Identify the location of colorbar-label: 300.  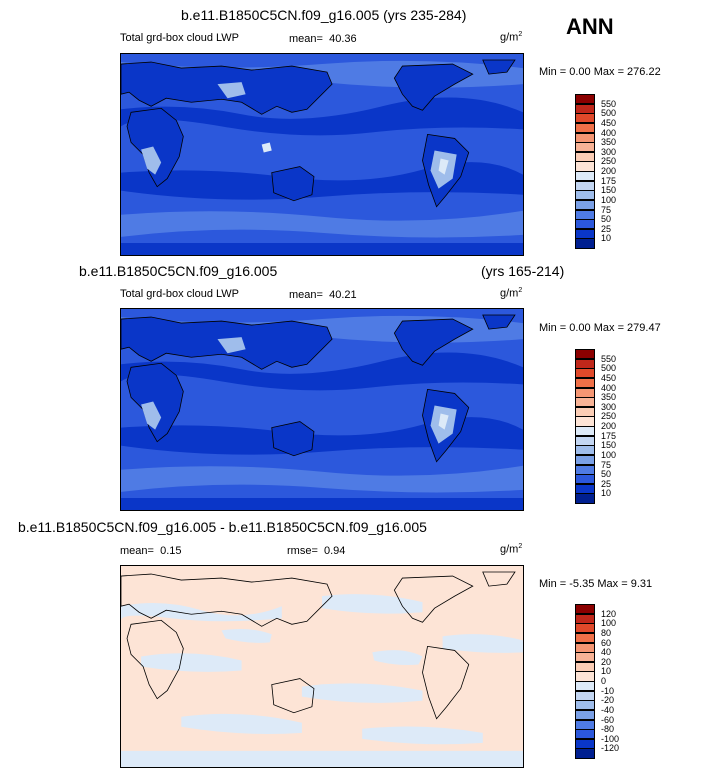
(609, 151).